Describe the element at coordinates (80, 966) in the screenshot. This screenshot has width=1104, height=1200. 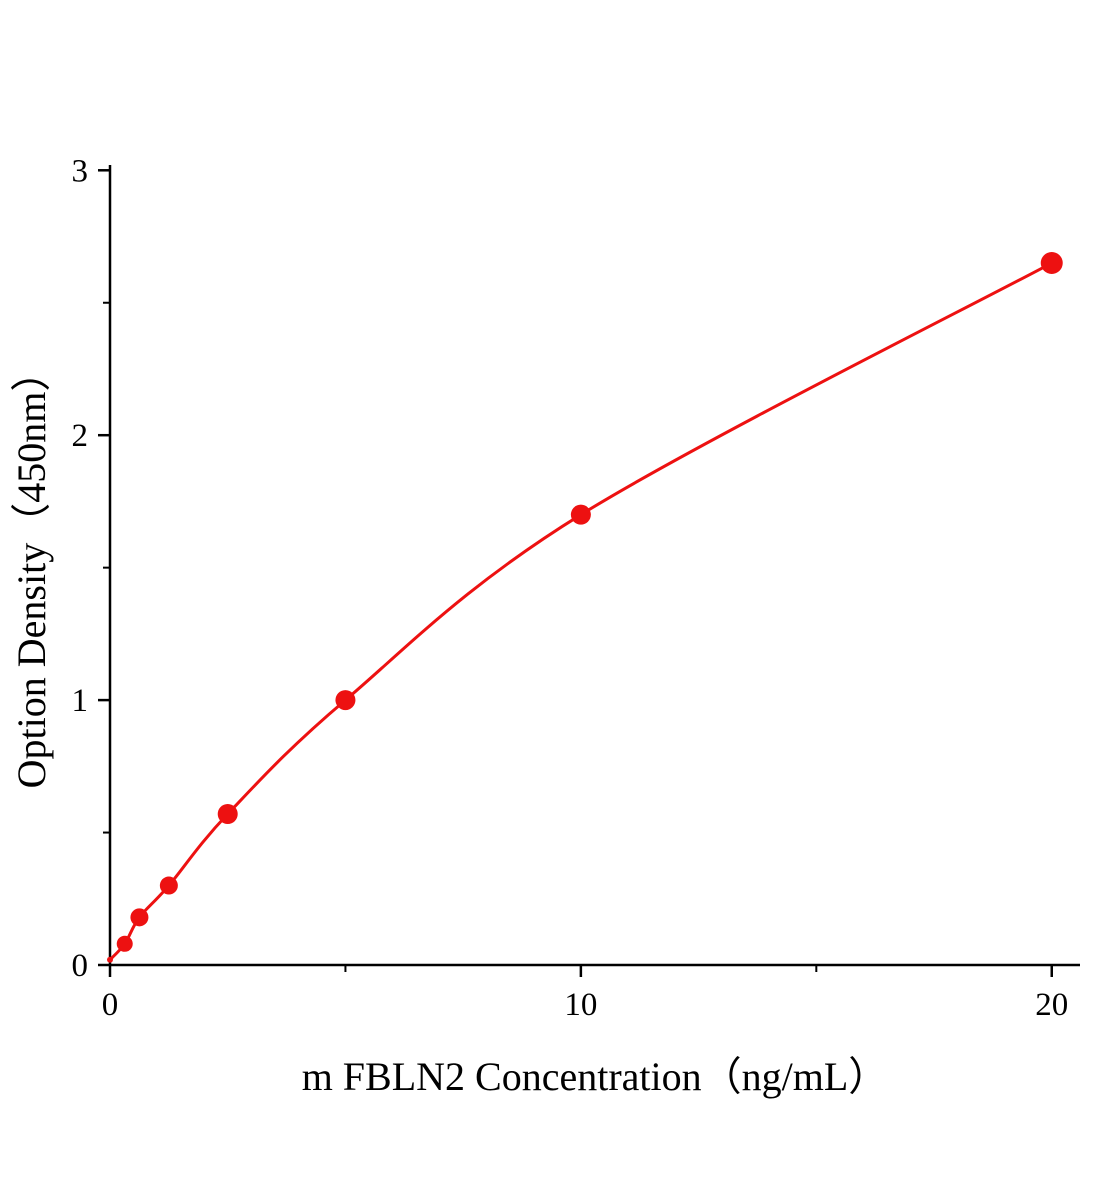
I see `y-tick-label: 0` at that location.